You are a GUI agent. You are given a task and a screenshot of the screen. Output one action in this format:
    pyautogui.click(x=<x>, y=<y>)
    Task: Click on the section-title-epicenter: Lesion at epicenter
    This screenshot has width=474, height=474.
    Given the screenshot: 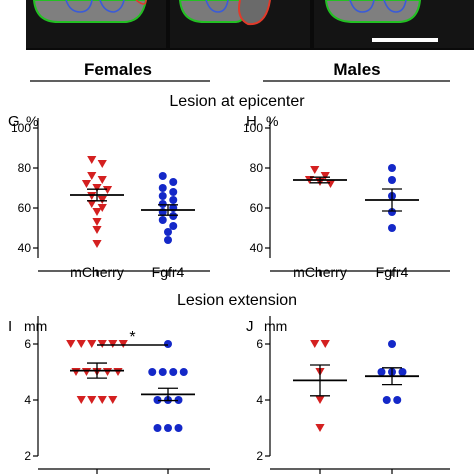 What is the action you would take?
    pyautogui.click(x=237, y=101)
    